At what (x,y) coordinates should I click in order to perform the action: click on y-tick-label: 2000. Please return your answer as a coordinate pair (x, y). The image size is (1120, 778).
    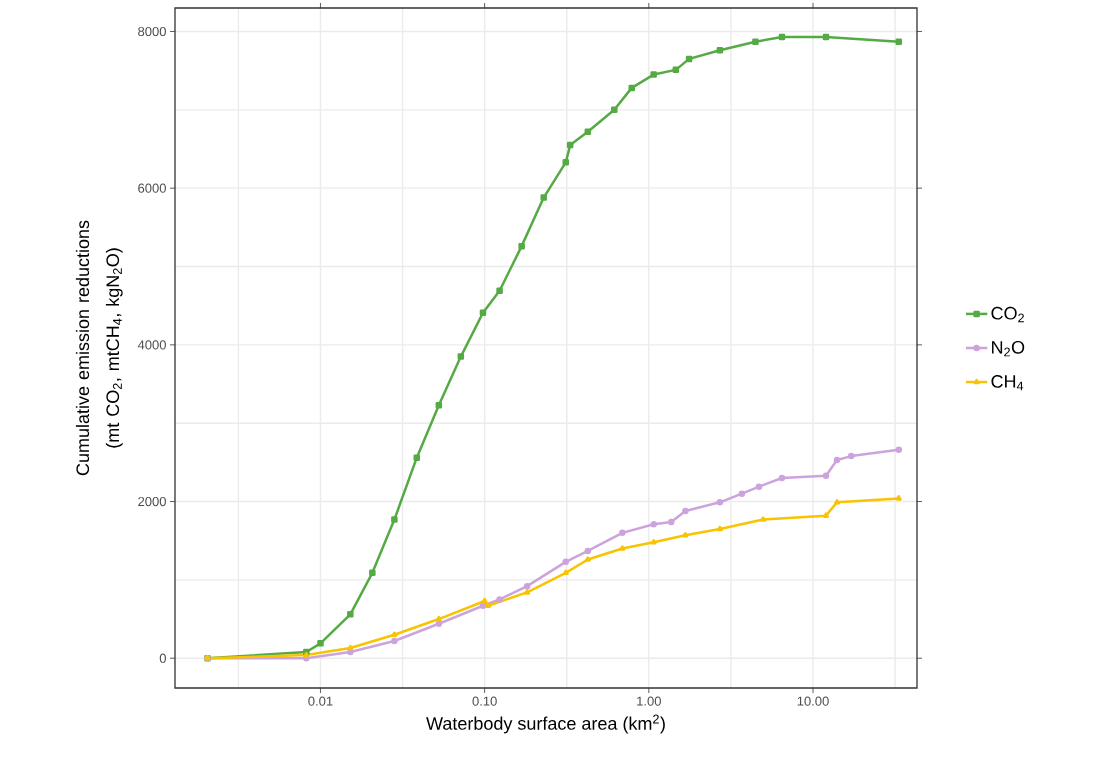
    Looking at the image, I should click on (152, 501).